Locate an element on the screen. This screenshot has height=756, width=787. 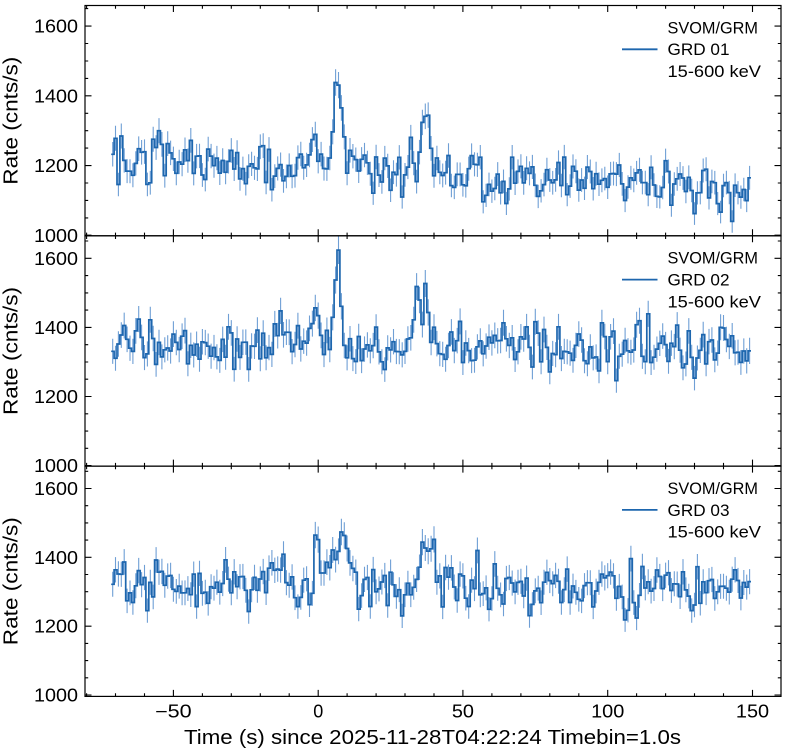
svg-text: 50 is located at coordinates (463, 712).